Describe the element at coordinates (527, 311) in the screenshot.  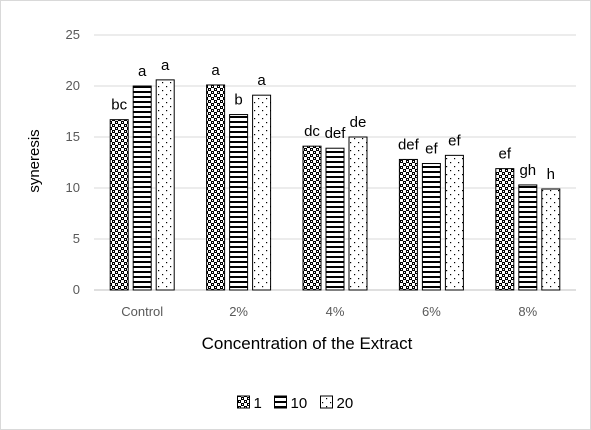
I see `x-tick-label: 8%` at that location.